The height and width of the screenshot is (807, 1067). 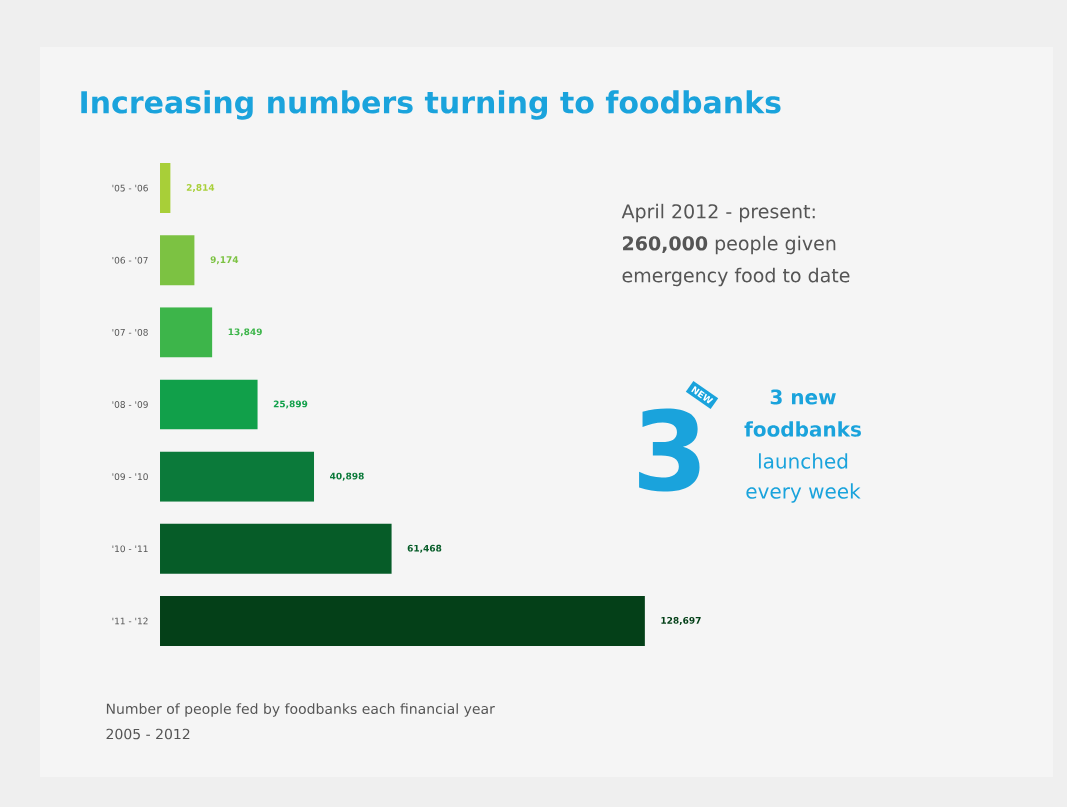 What do you see at coordinates (803, 493) in the screenshot?
I see `text: every week` at bounding box center [803, 493].